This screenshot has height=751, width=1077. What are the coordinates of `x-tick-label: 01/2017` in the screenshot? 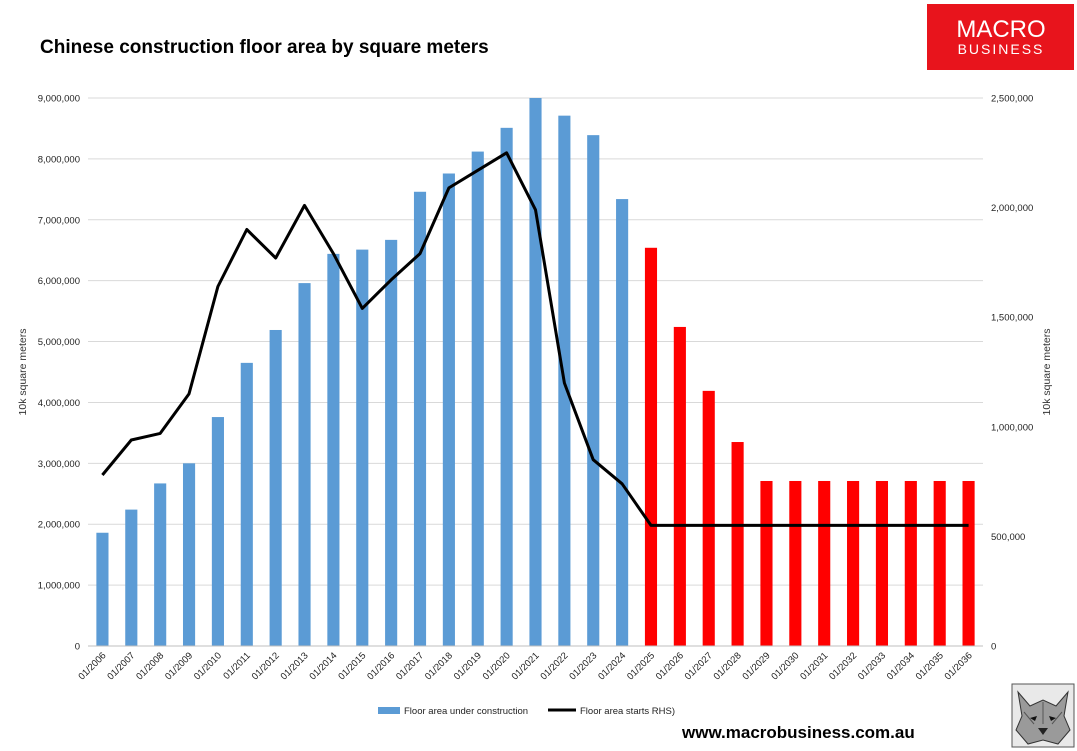 It's located at (410, 666).